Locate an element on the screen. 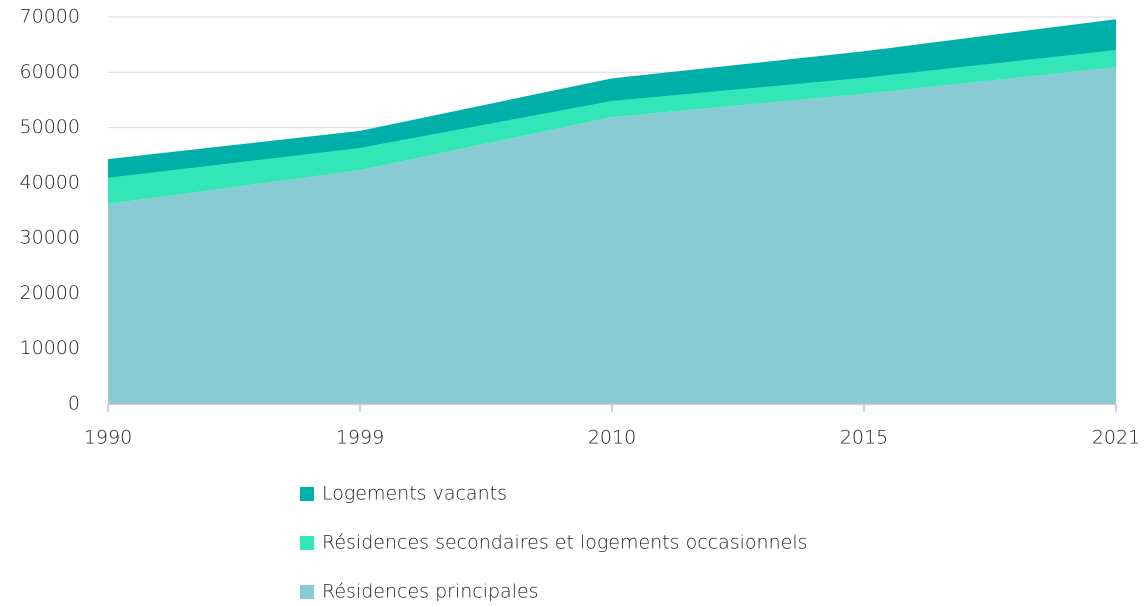 The height and width of the screenshot is (606, 1145). y-tick-label: 50000 is located at coordinates (50, 127).